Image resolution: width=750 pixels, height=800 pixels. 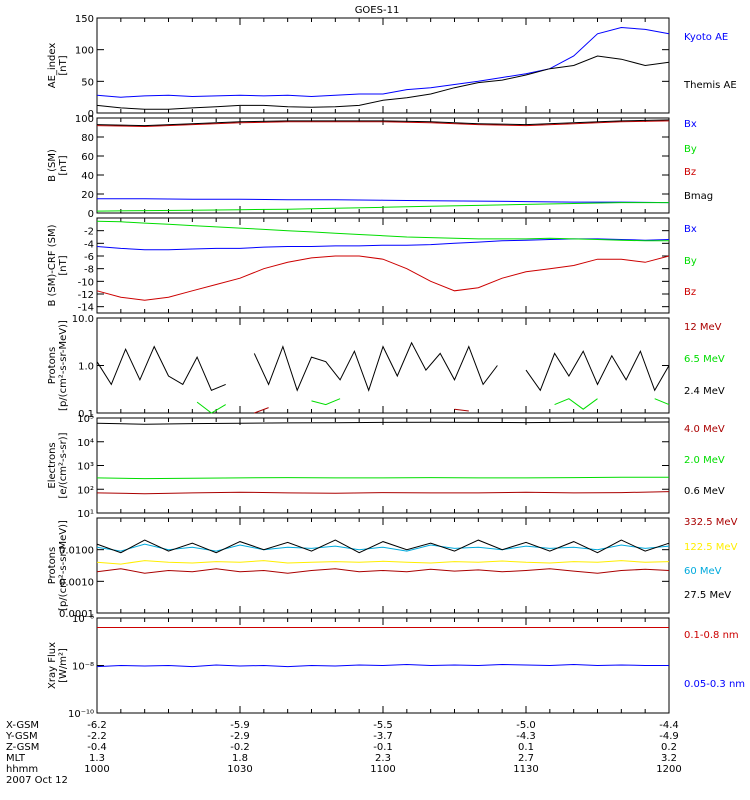 I want to click on y-tick-label: 10⁻⁸, so click(x=83, y=667).